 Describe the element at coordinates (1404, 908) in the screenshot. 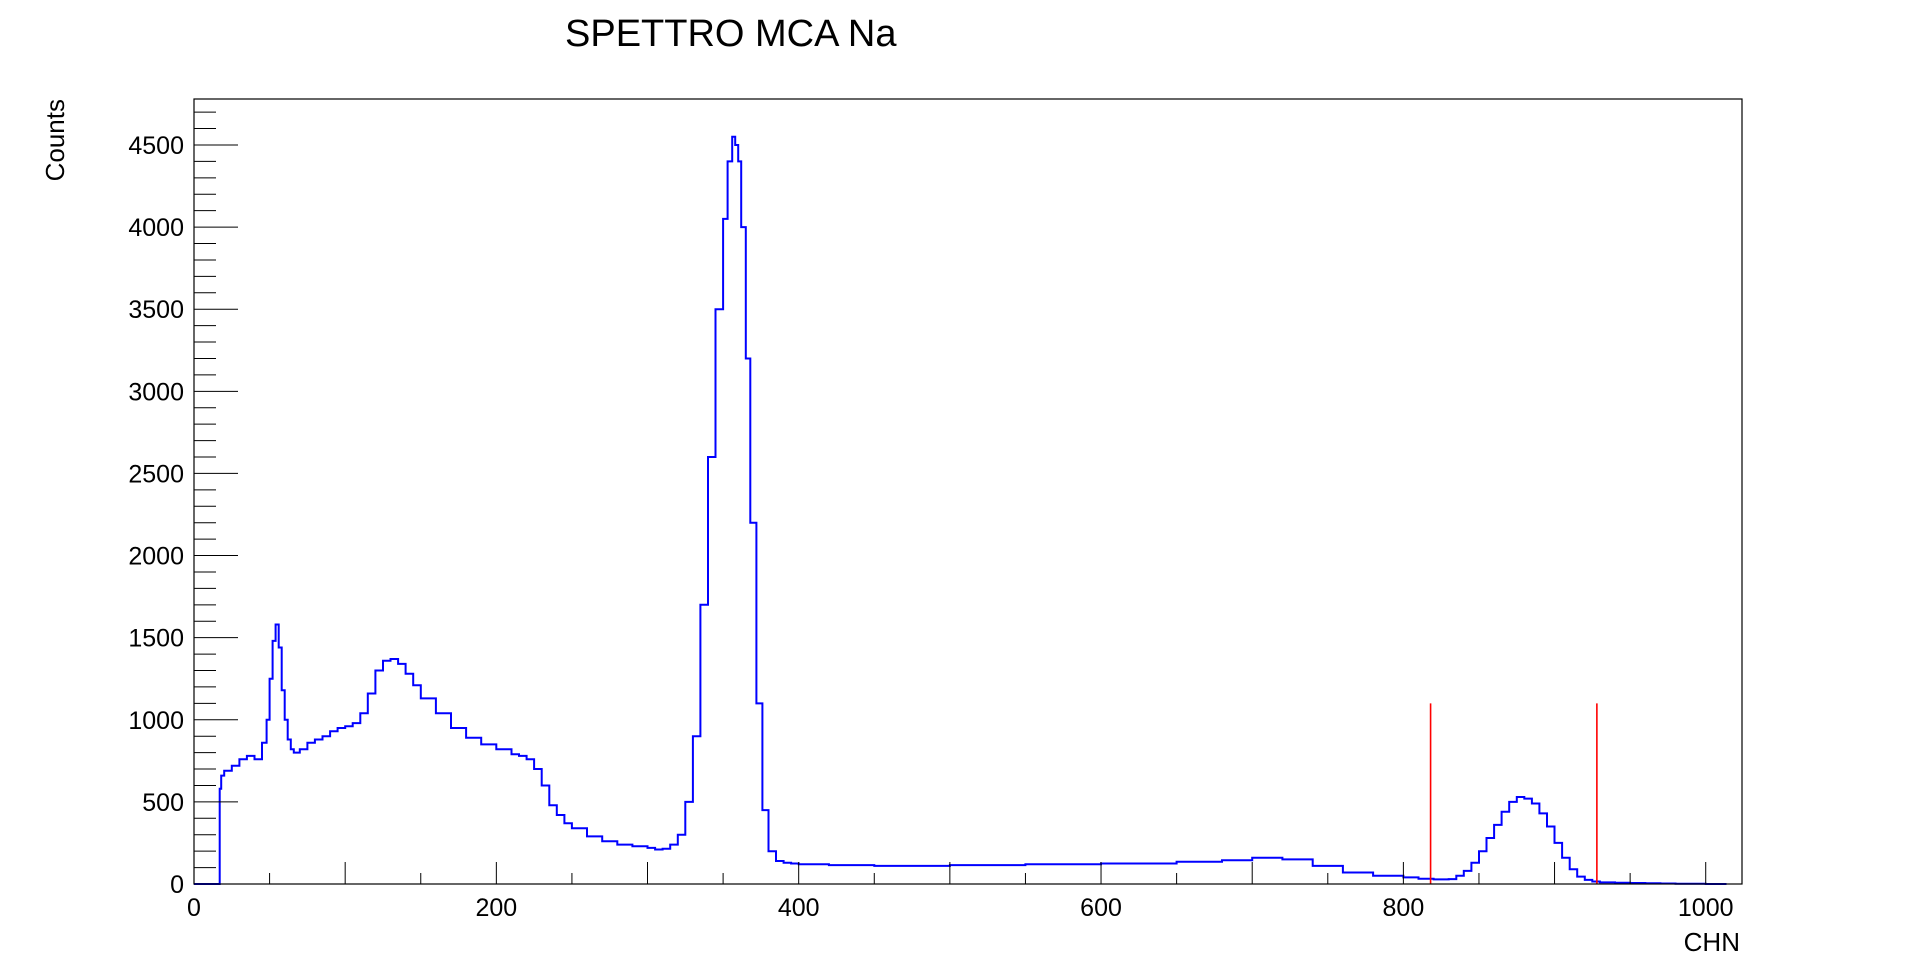

I see `x-tick-label: 800` at that location.